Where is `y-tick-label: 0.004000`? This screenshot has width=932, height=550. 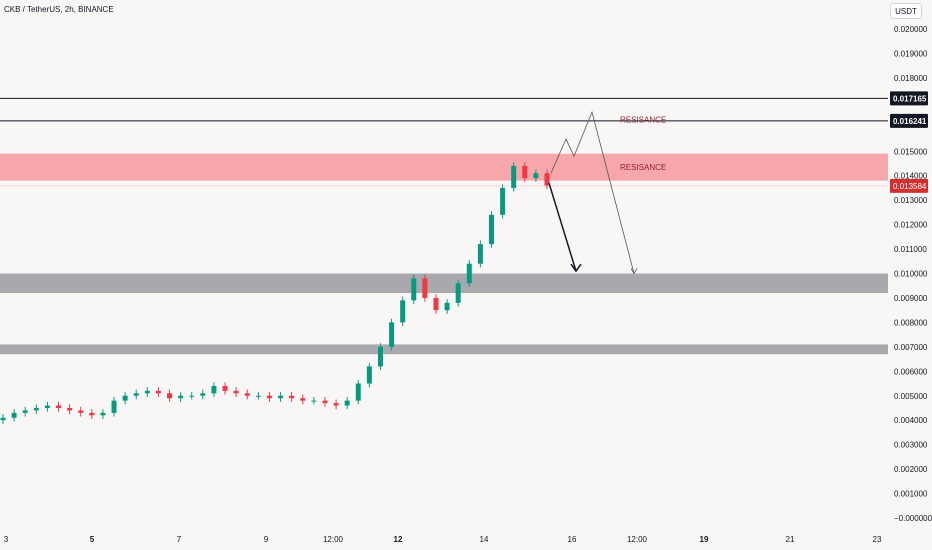 y-tick-label: 0.004000 is located at coordinates (911, 420).